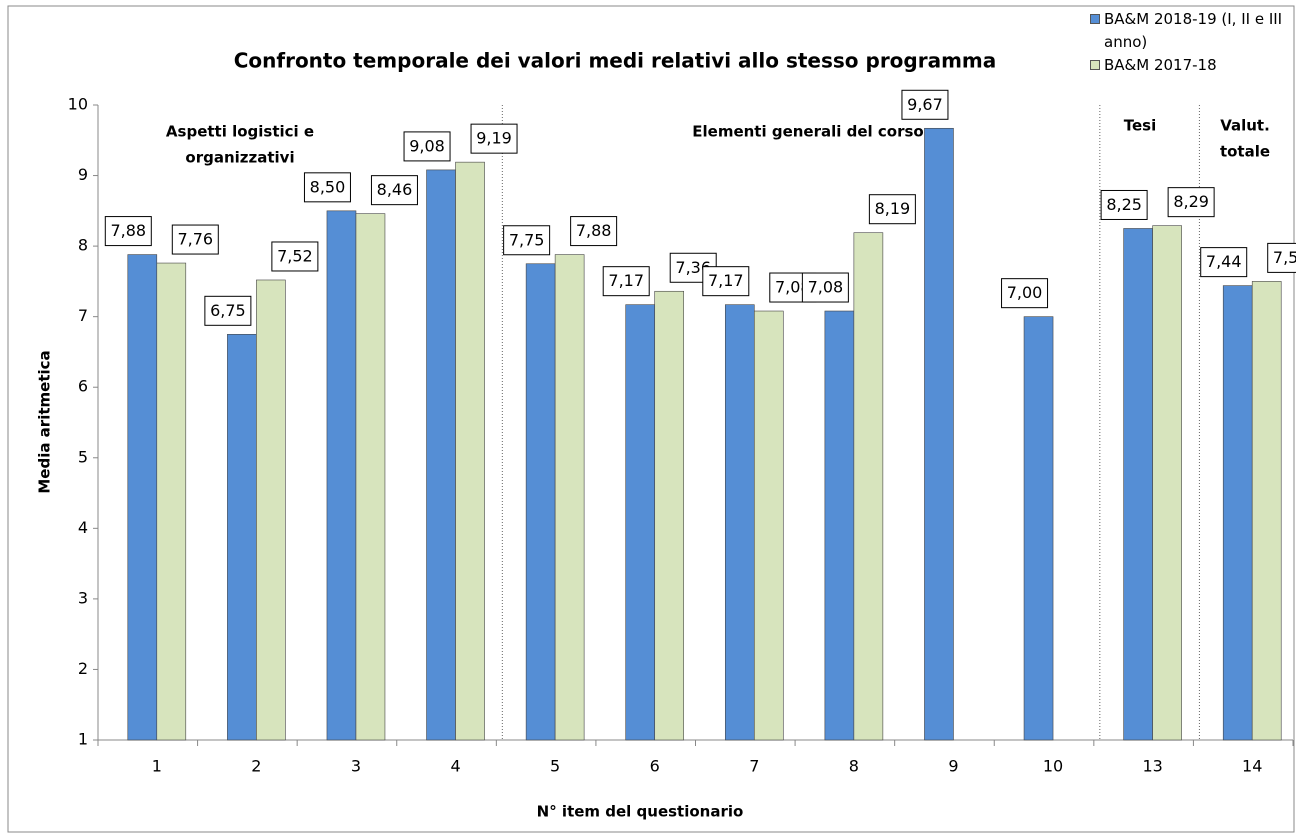 The image size is (1296, 834). What do you see at coordinates (1152, 766) in the screenshot?
I see `x-tick-label: 13` at bounding box center [1152, 766].